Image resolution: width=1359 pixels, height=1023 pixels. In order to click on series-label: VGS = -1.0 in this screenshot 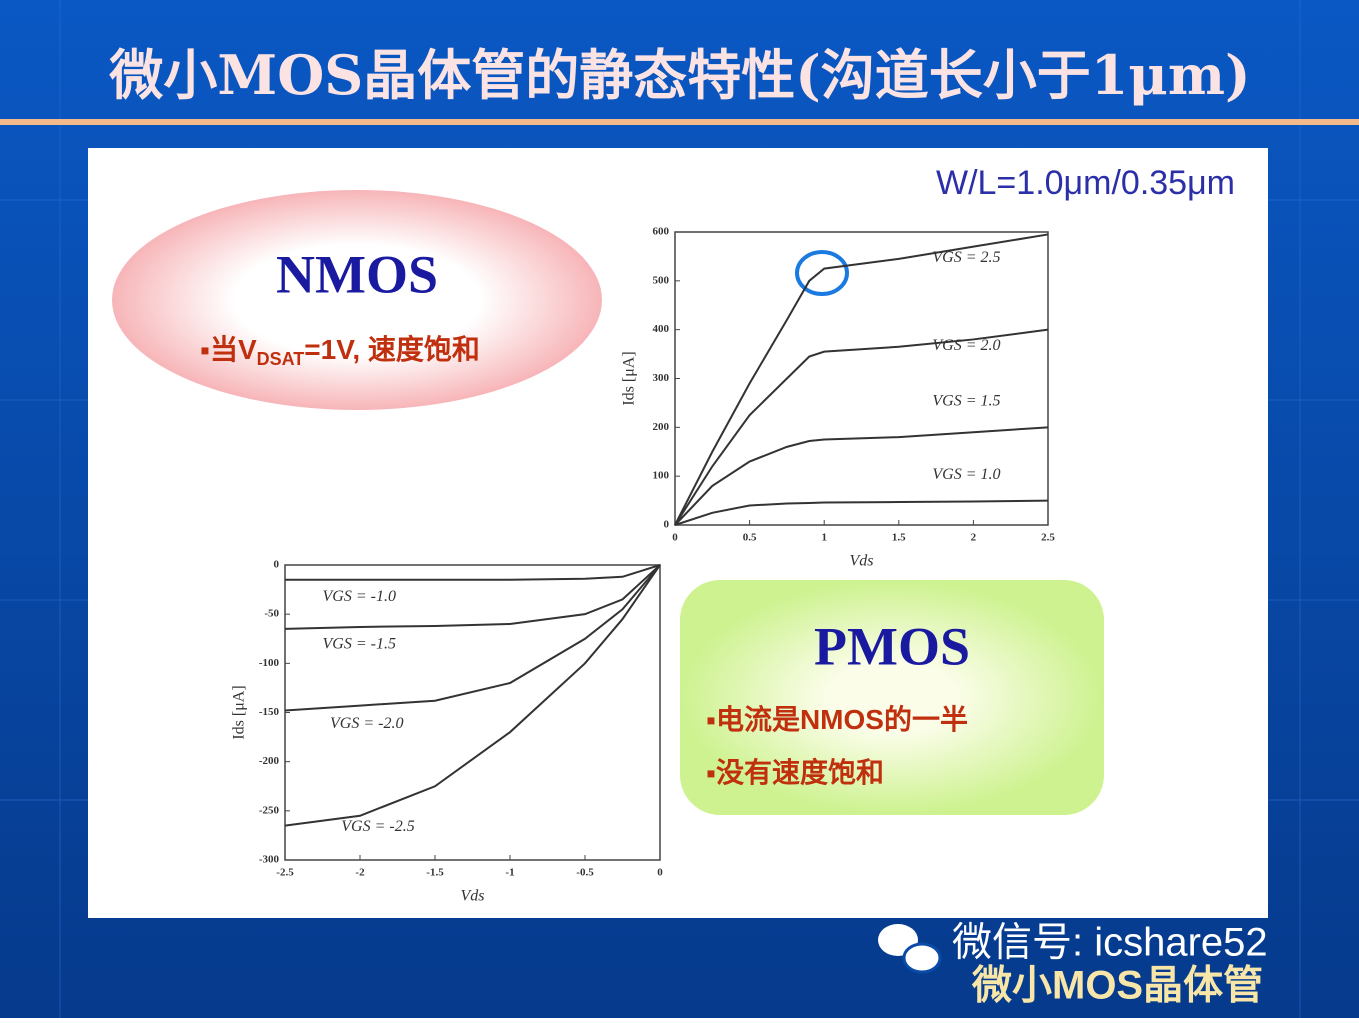, I will do `click(359, 596)`.